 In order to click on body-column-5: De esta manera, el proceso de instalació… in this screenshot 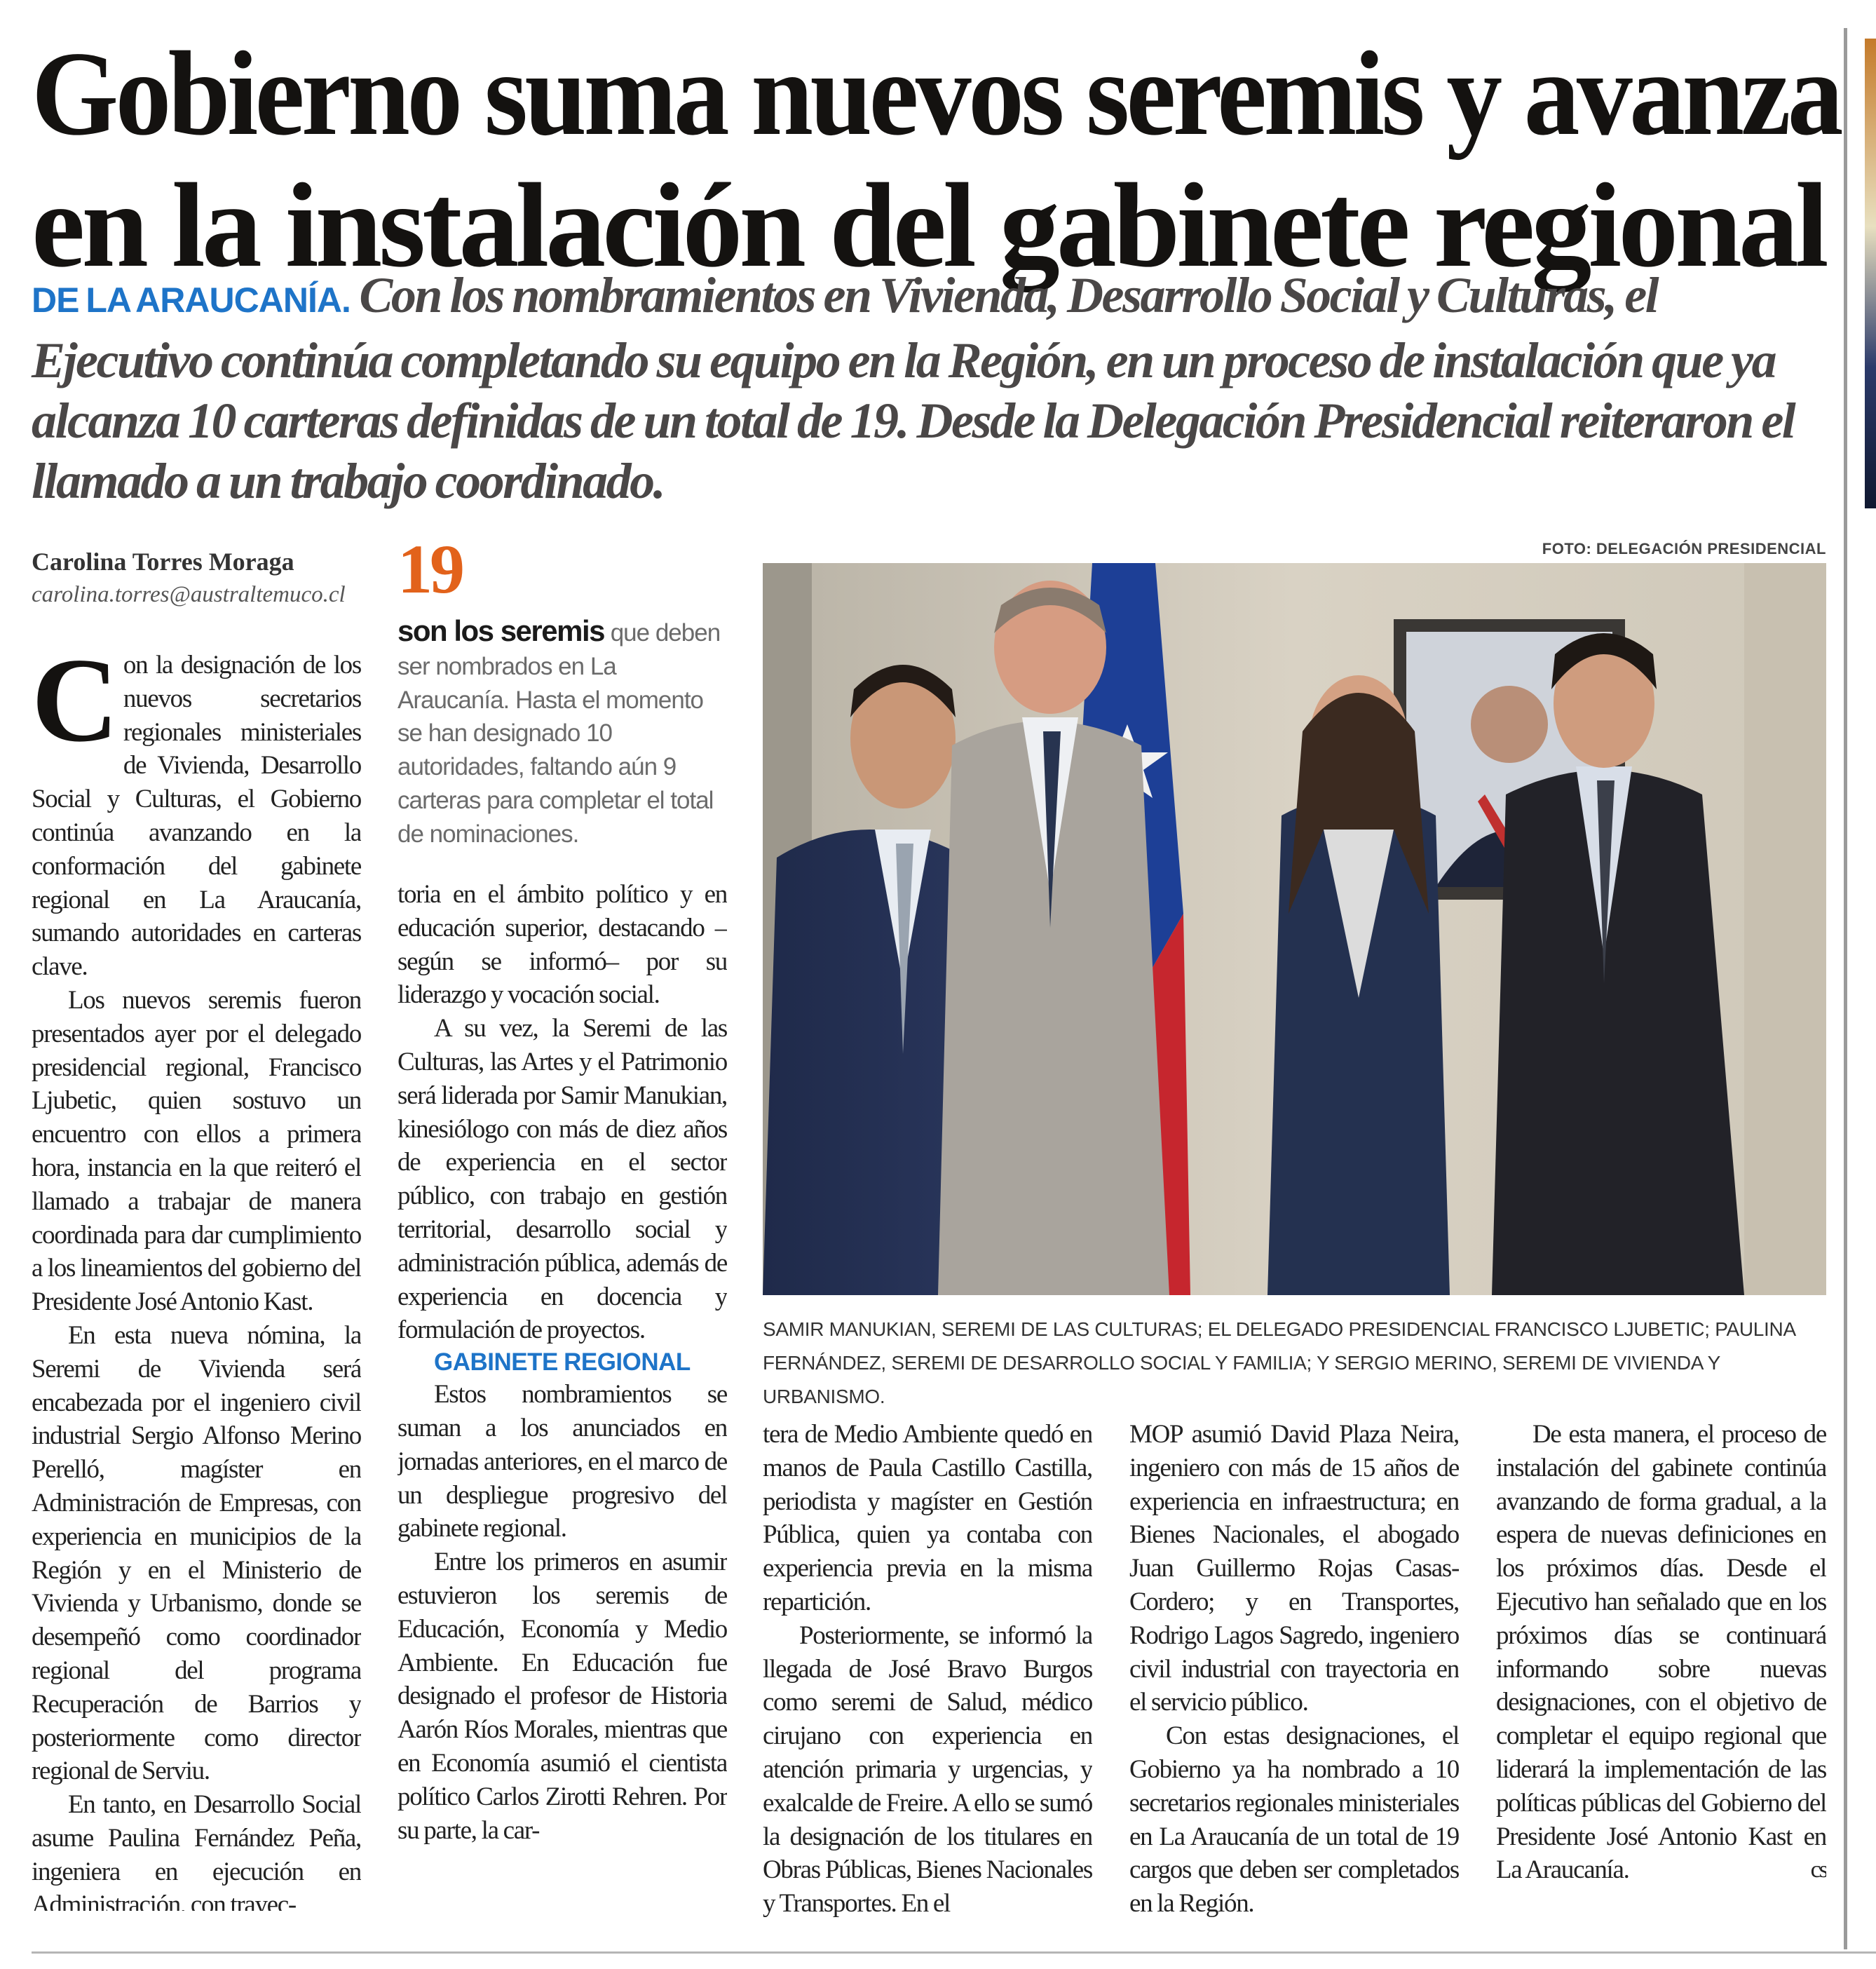, I will do `click(1661, 1670)`.